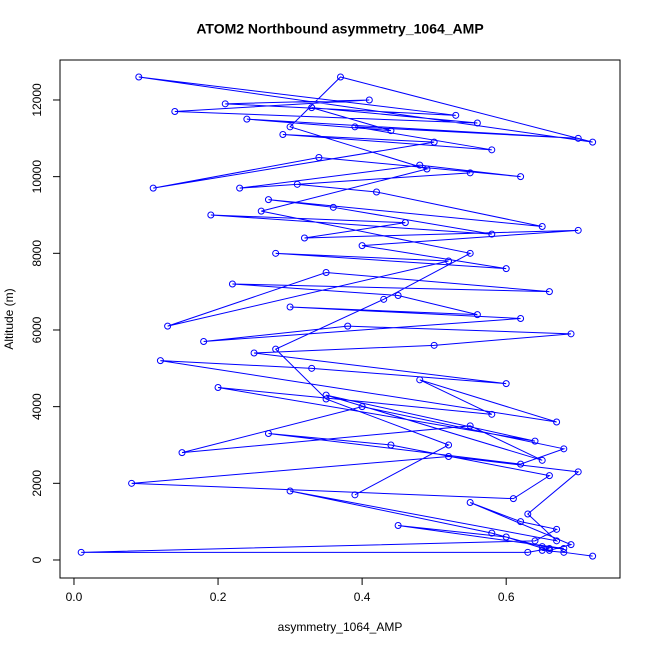  Describe the element at coordinates (37, 559) in the screenshot. I see `y-tick-label: 0` at that location.